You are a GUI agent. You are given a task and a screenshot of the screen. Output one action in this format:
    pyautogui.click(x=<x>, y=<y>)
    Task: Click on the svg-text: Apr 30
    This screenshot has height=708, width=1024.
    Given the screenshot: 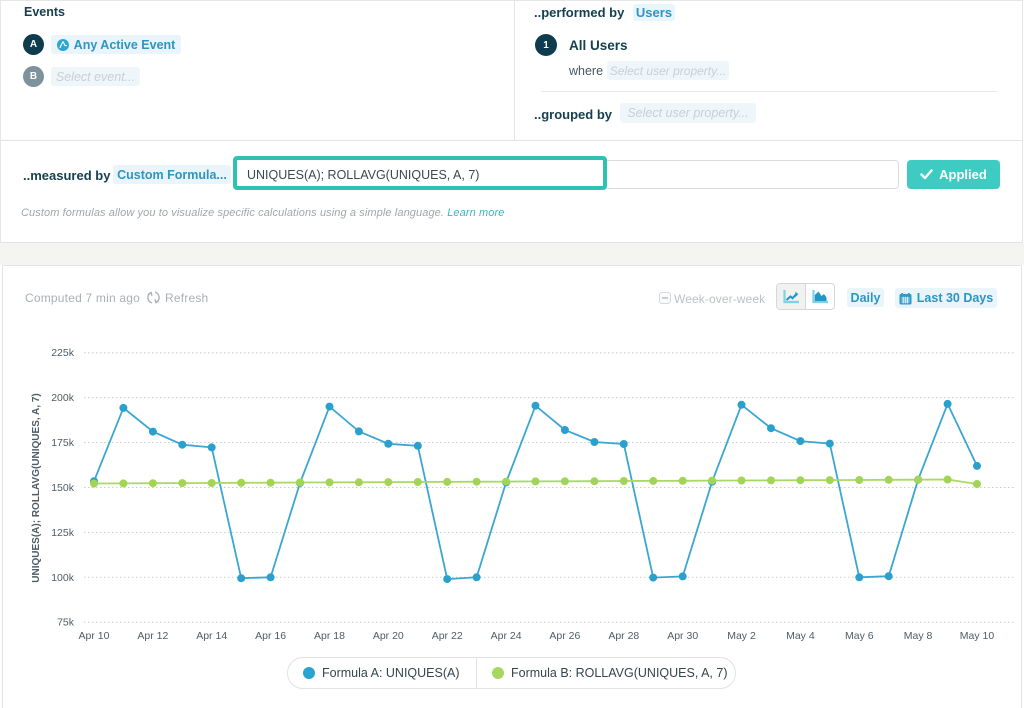 What is the action you would take?
    pyautogui.click(x=682, y=636)
    